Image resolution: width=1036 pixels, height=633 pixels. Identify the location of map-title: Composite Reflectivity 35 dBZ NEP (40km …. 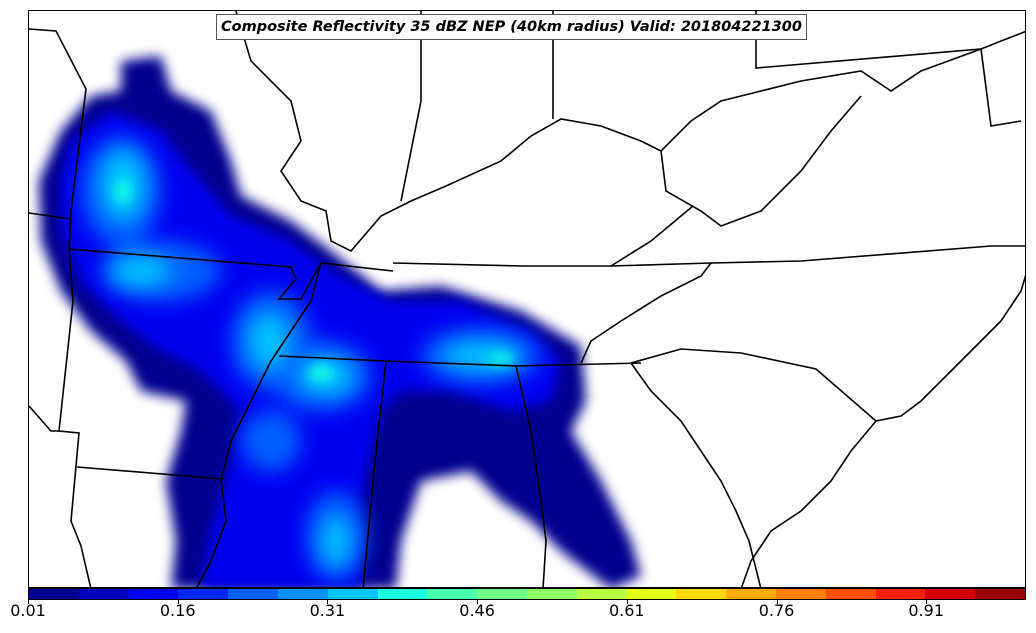
(511, 27).